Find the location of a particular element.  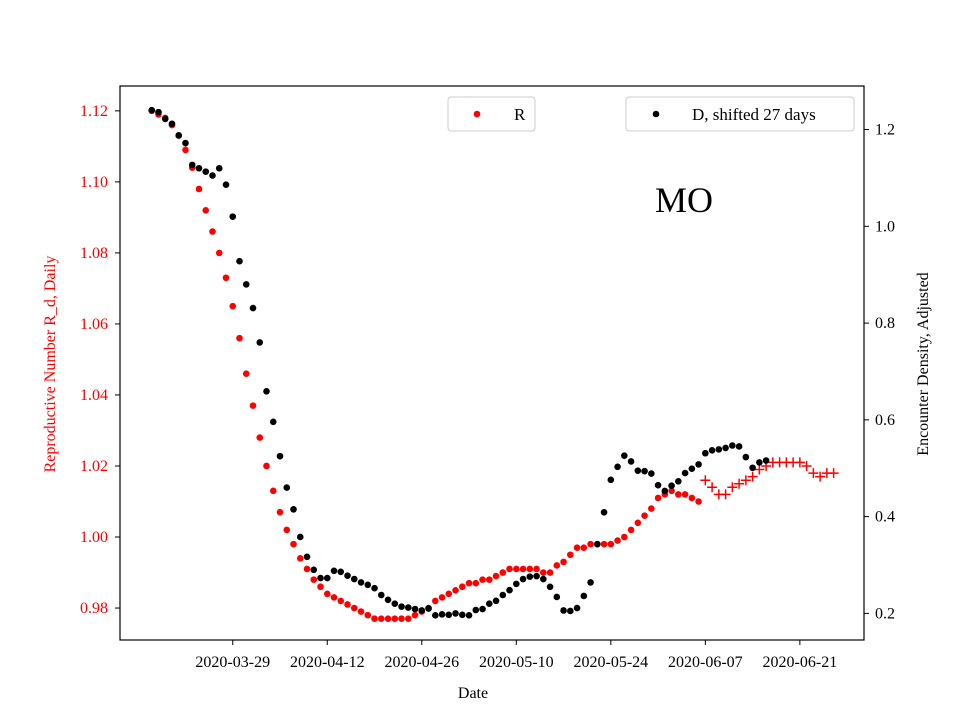

x-tick-label: 2020-05-24 is located at coordinates (610, 662).